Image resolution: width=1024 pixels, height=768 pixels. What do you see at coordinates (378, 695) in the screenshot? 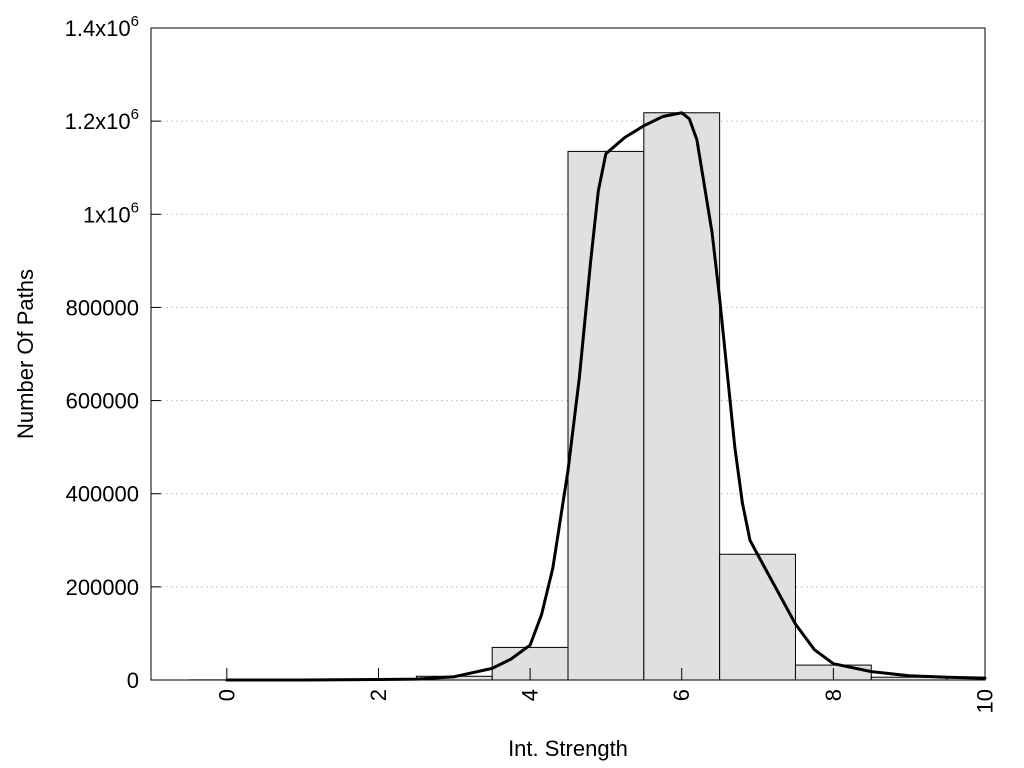
I see `x-tick-label: 2` at bounding box center [378, 695].